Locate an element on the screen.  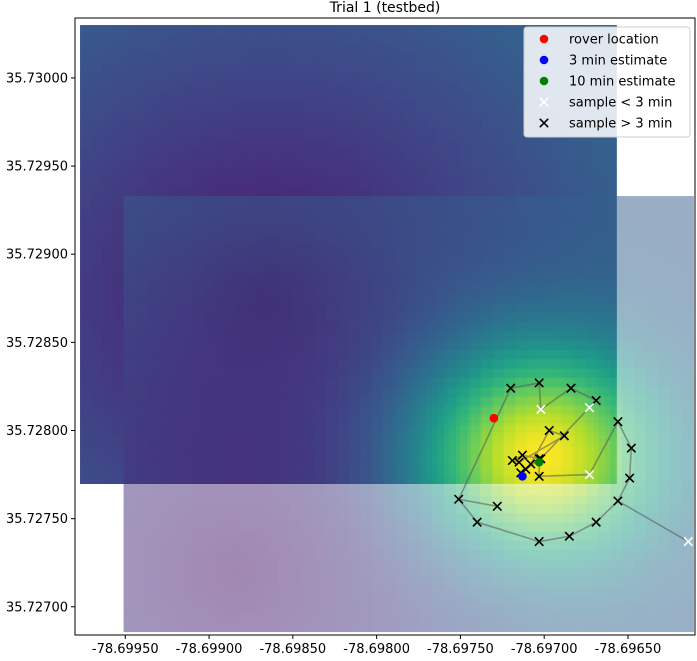
x-stroke is located at coordinates (549, 430).